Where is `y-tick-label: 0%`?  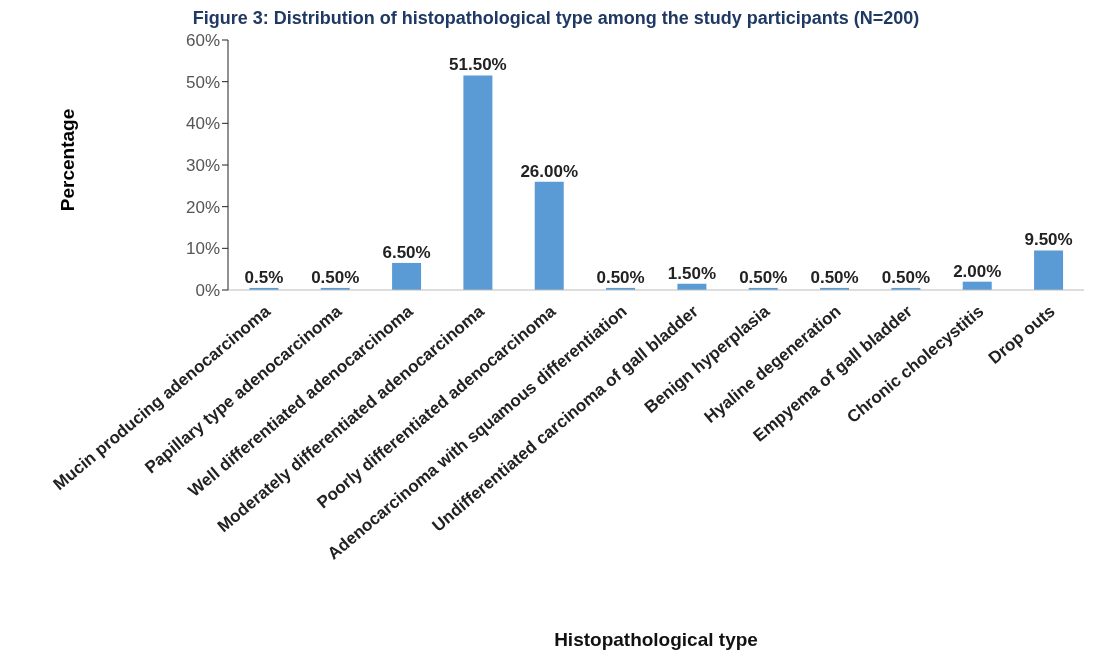 y-tick-label: 0% is located at coordinates (207, 291).